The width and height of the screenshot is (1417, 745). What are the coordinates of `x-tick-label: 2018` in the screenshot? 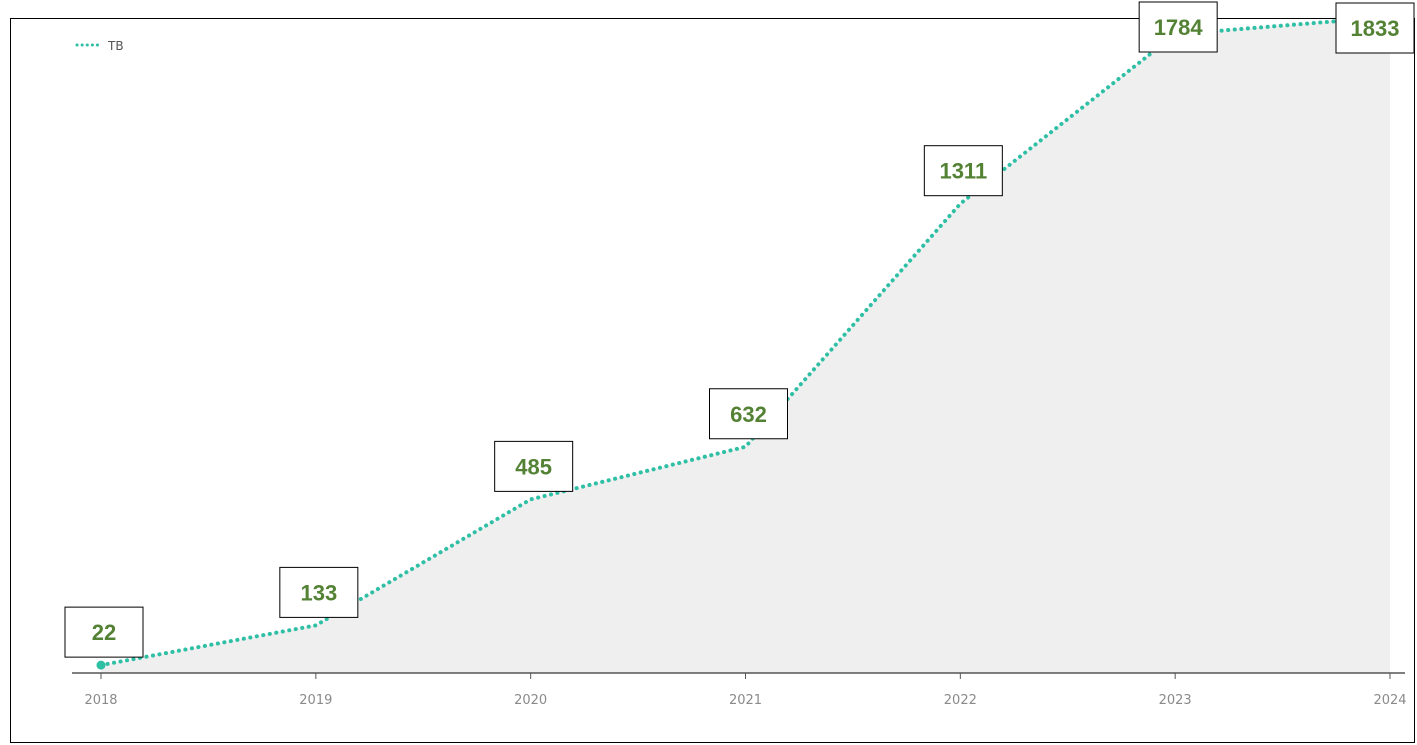 It's located at (100, 700).